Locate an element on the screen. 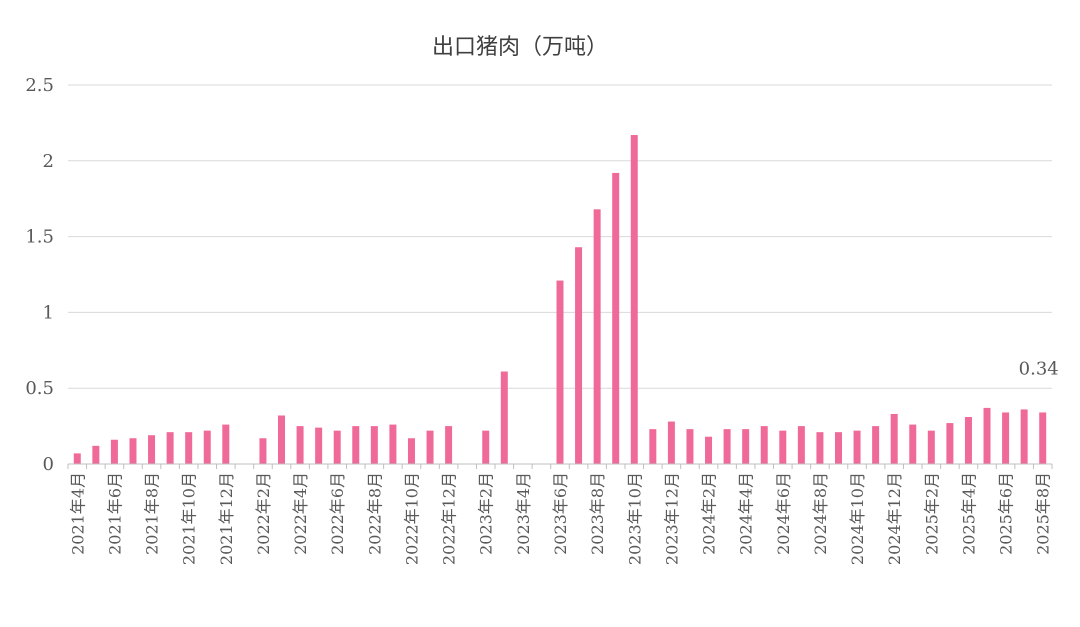 The height and width of the screenshot is (627, 1080). x-tick-label: 2023年10月 is located at coordinates (634, 518).